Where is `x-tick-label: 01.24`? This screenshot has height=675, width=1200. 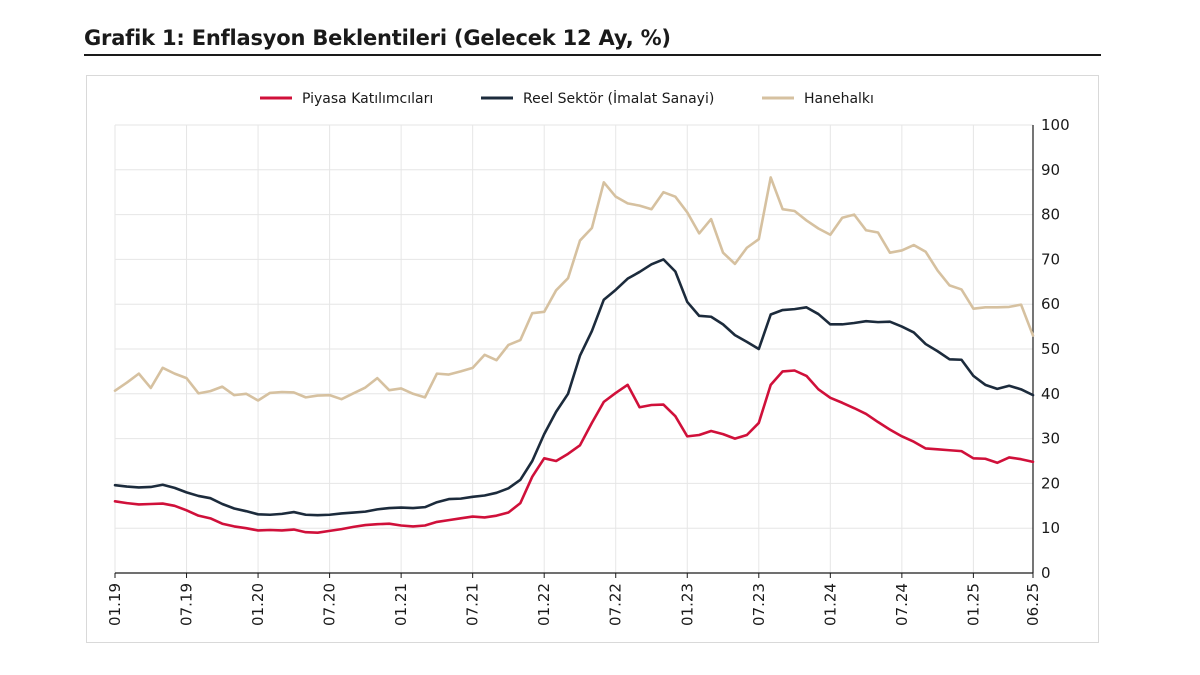
x-tick-label: 01.24 is located at coordinates (830, 604).